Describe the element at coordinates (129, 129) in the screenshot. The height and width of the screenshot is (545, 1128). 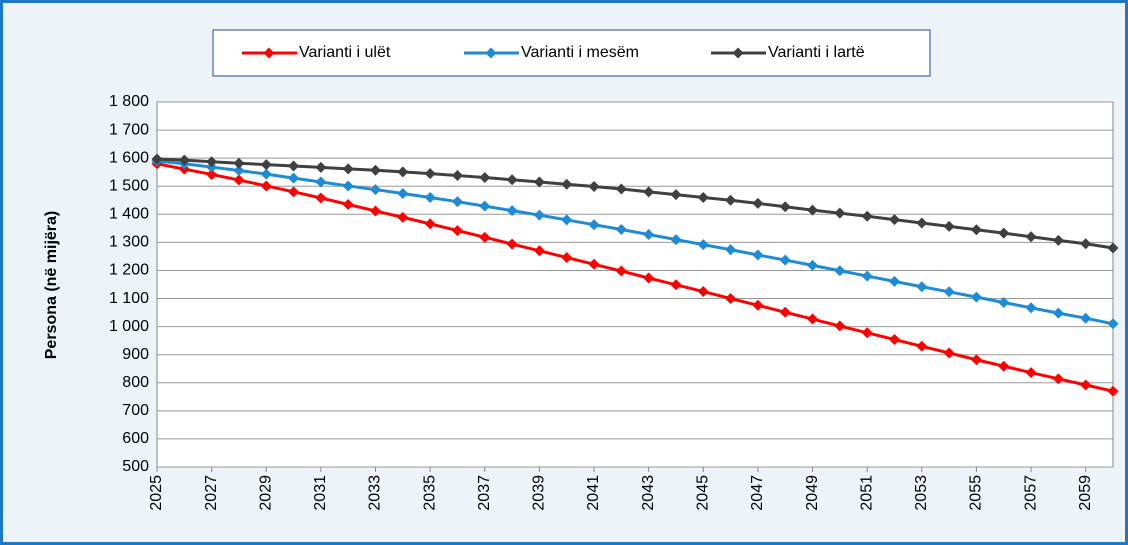
I see `y-tick-label: 1 700` at that location.